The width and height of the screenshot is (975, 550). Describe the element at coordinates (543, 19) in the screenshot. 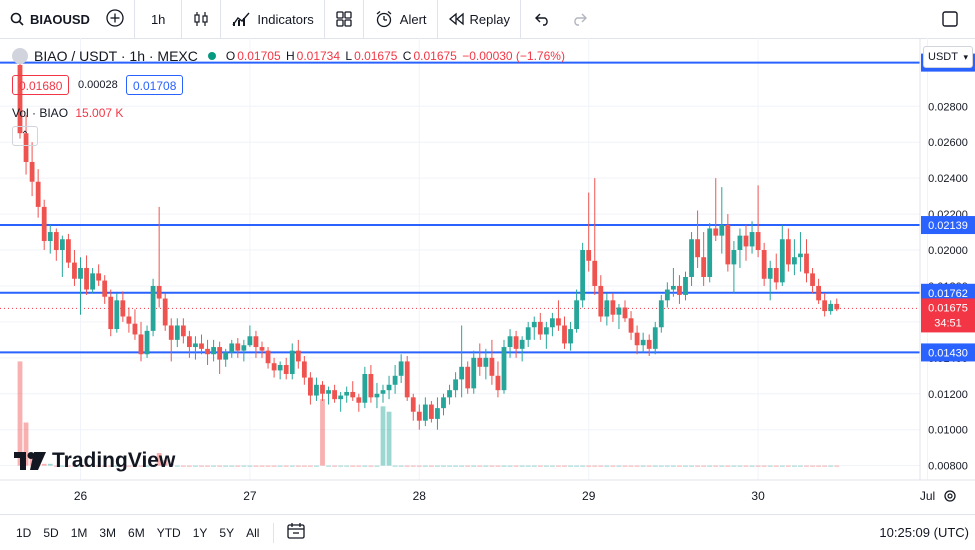

I see `undo-button` at that location.